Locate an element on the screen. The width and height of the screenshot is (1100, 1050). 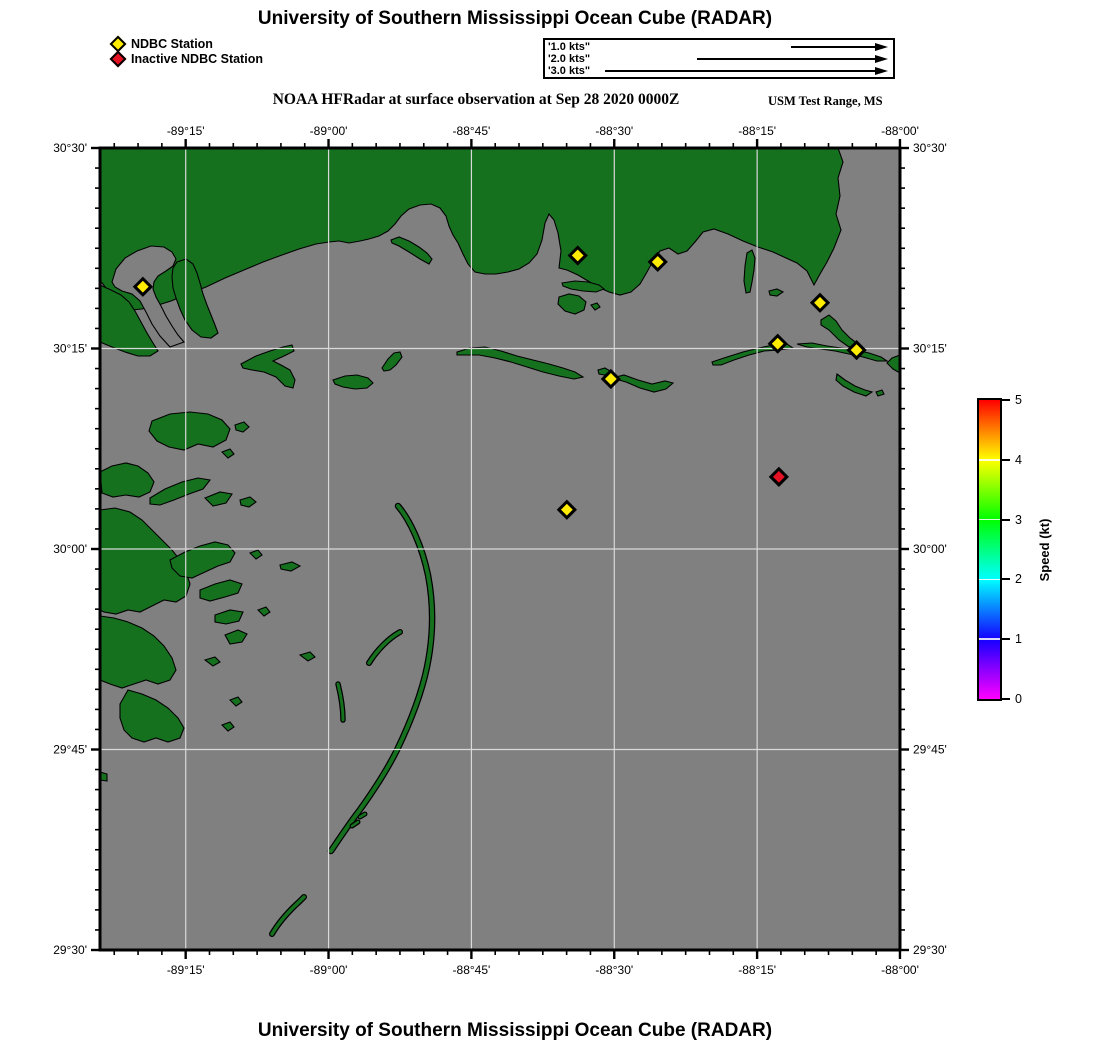
colorbar-tick-label: 4 is located at coordinates (1018, 459).